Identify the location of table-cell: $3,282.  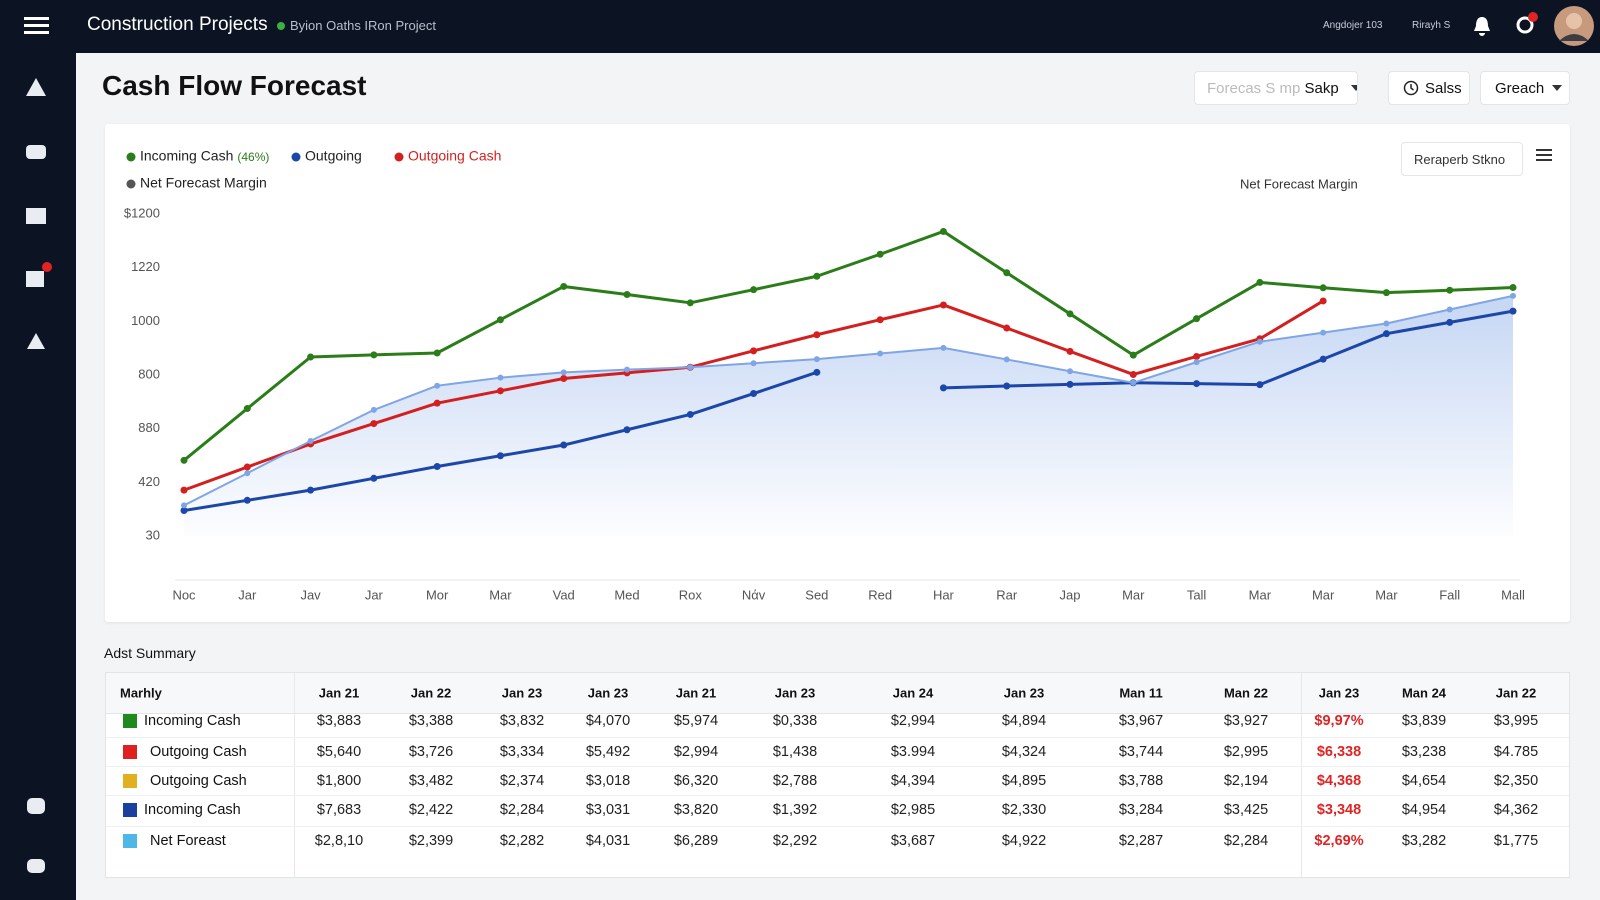
(1424, 841).